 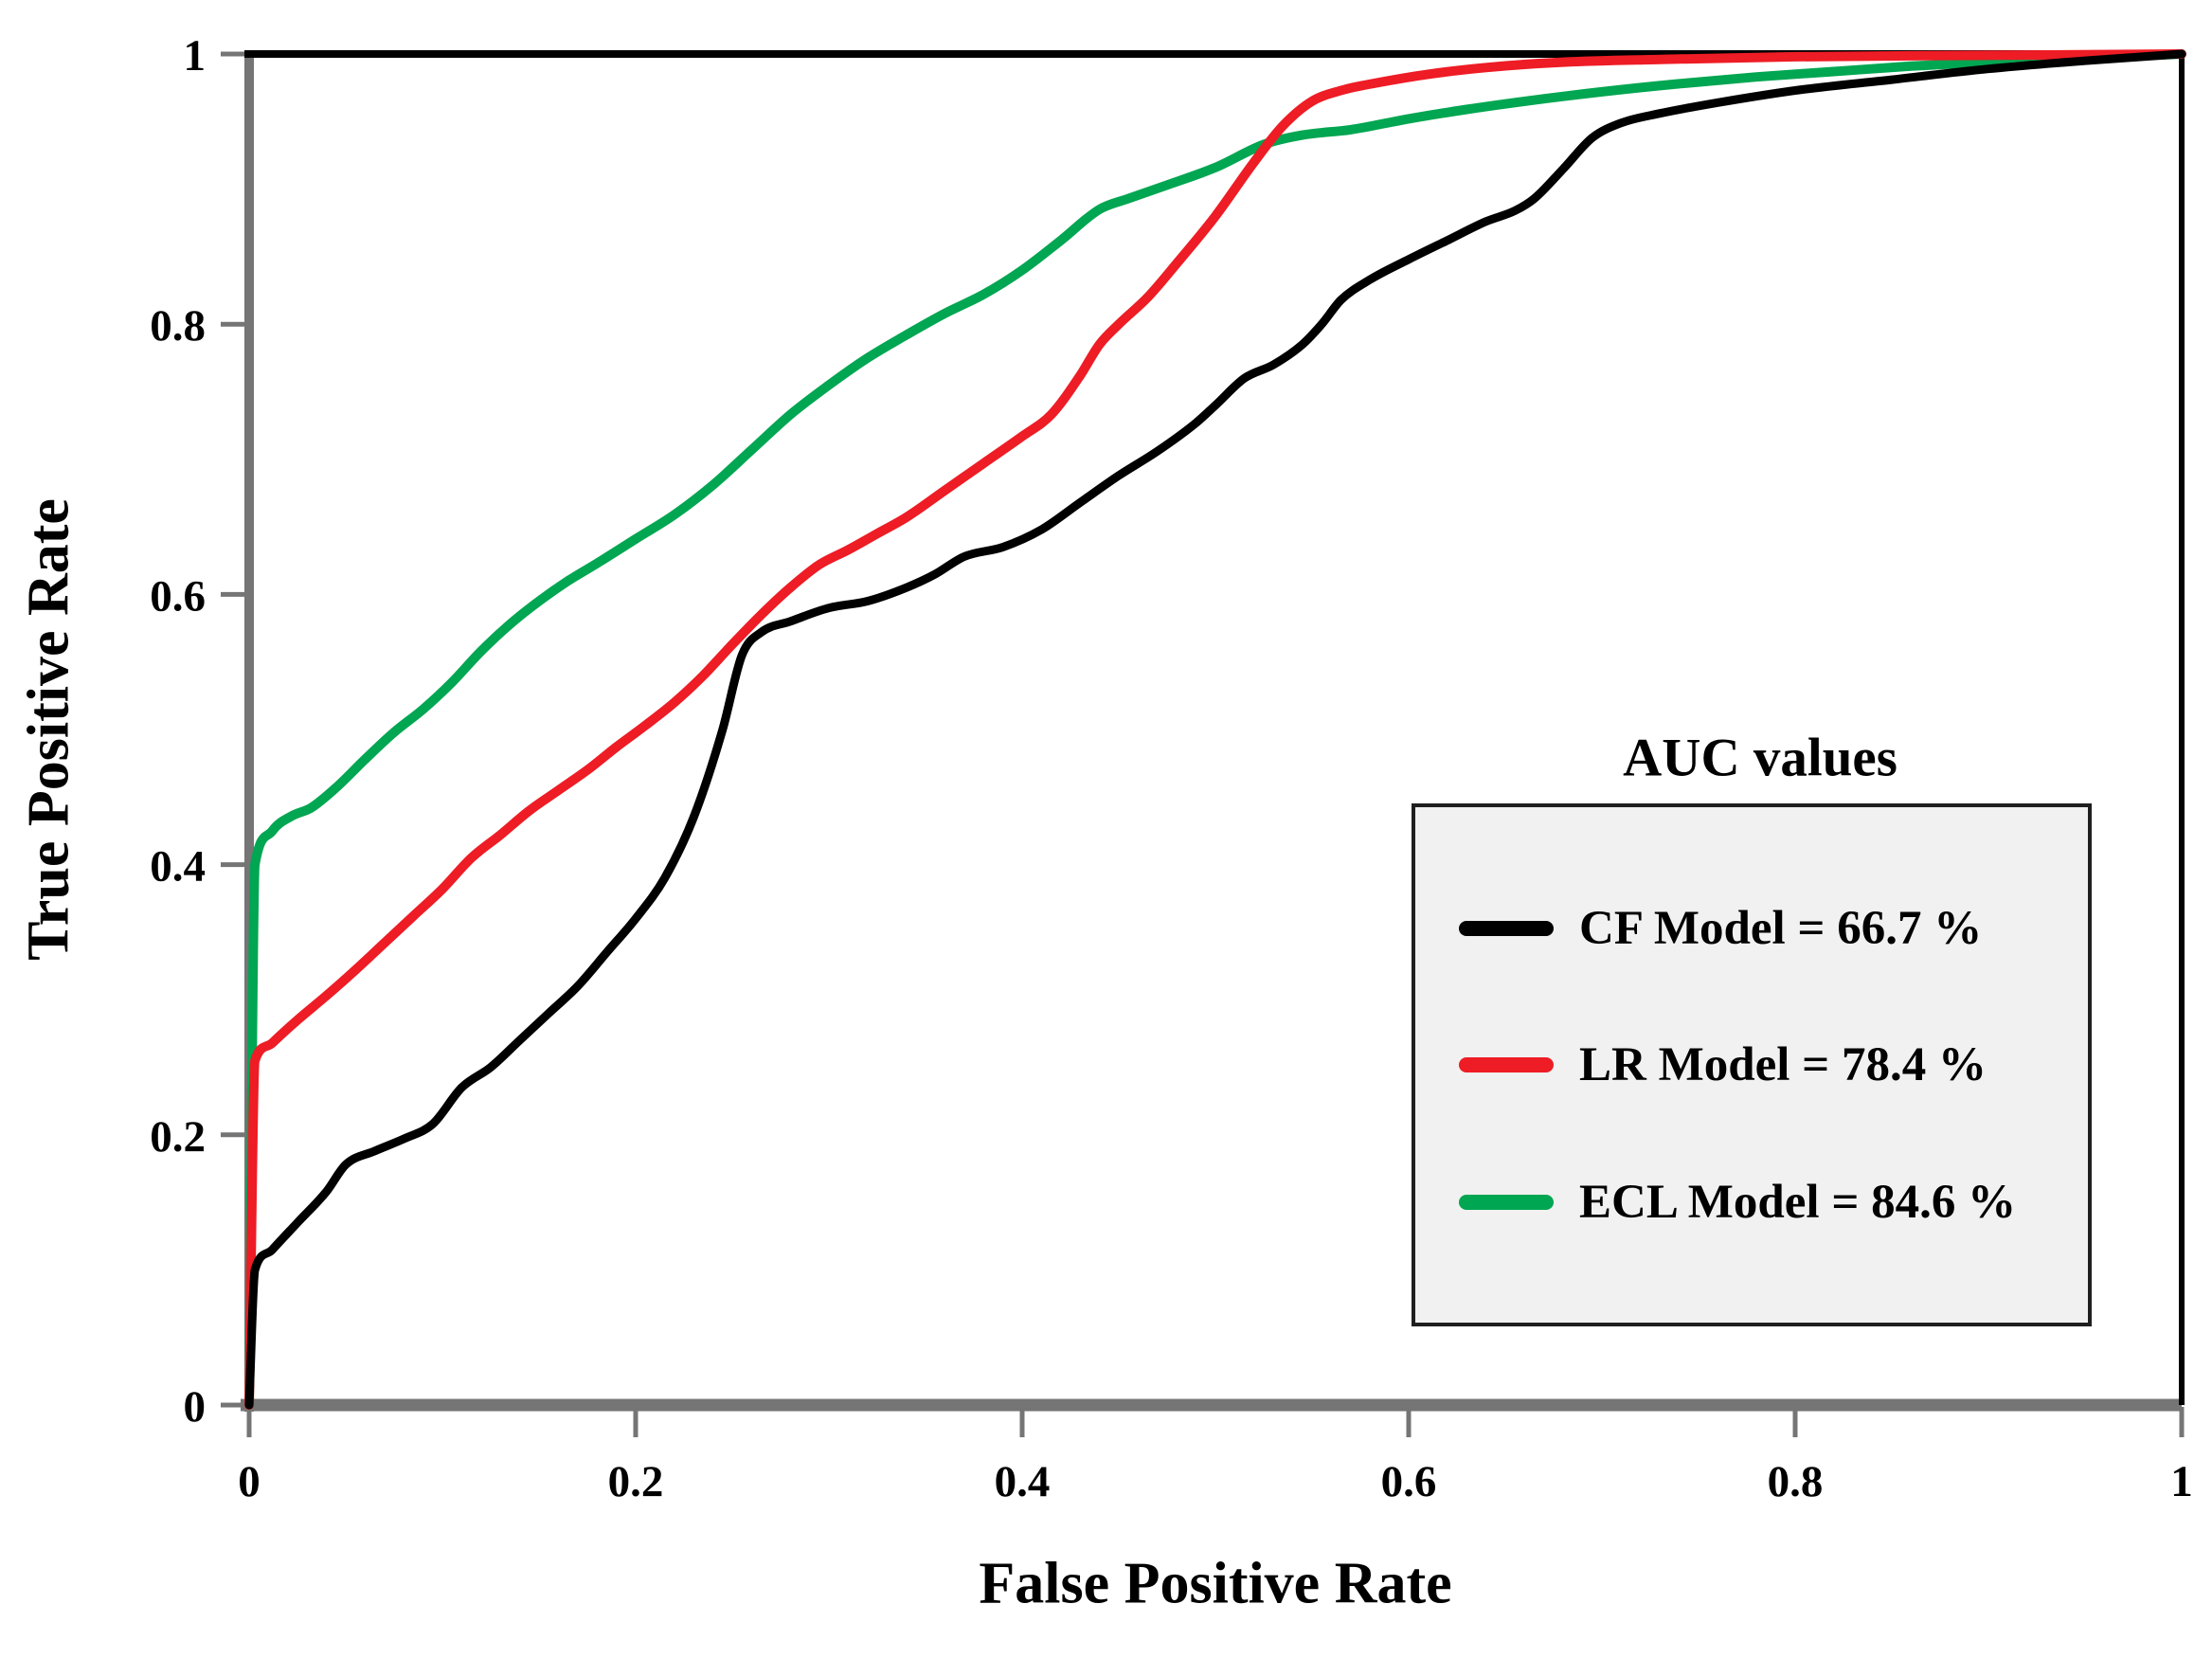 What do you see at coordinates (1216, 1583) in the screenshot?
I see `x-axis-title: False Positive Rate` at bounding box center [1216, 1583].